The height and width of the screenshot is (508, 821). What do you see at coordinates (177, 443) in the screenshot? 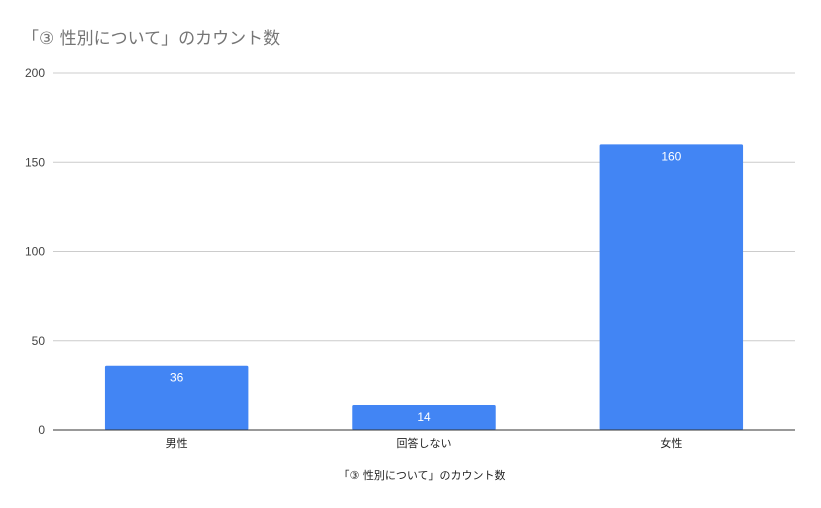
I see `x-tick-label: 男性` at bounding box center [177, 443].